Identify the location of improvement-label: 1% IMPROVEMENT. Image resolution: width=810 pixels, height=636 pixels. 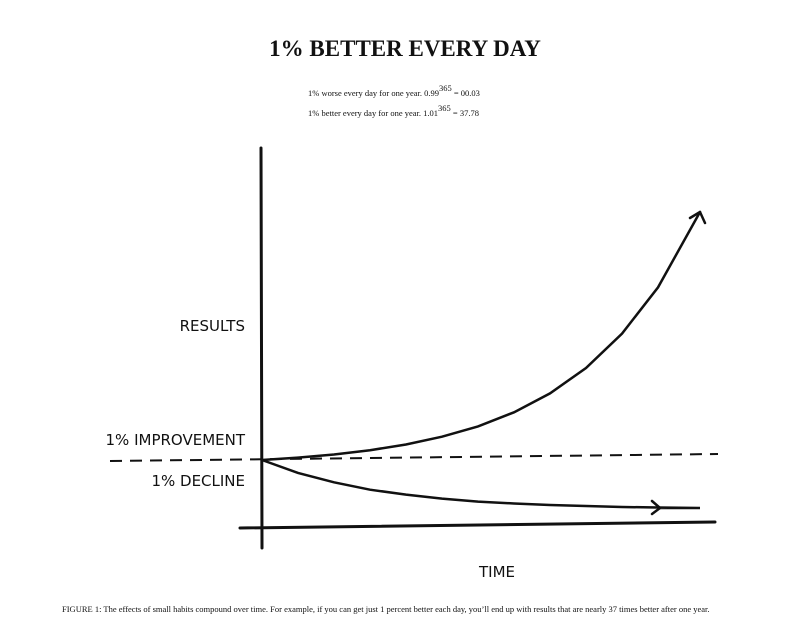
(176, 440).